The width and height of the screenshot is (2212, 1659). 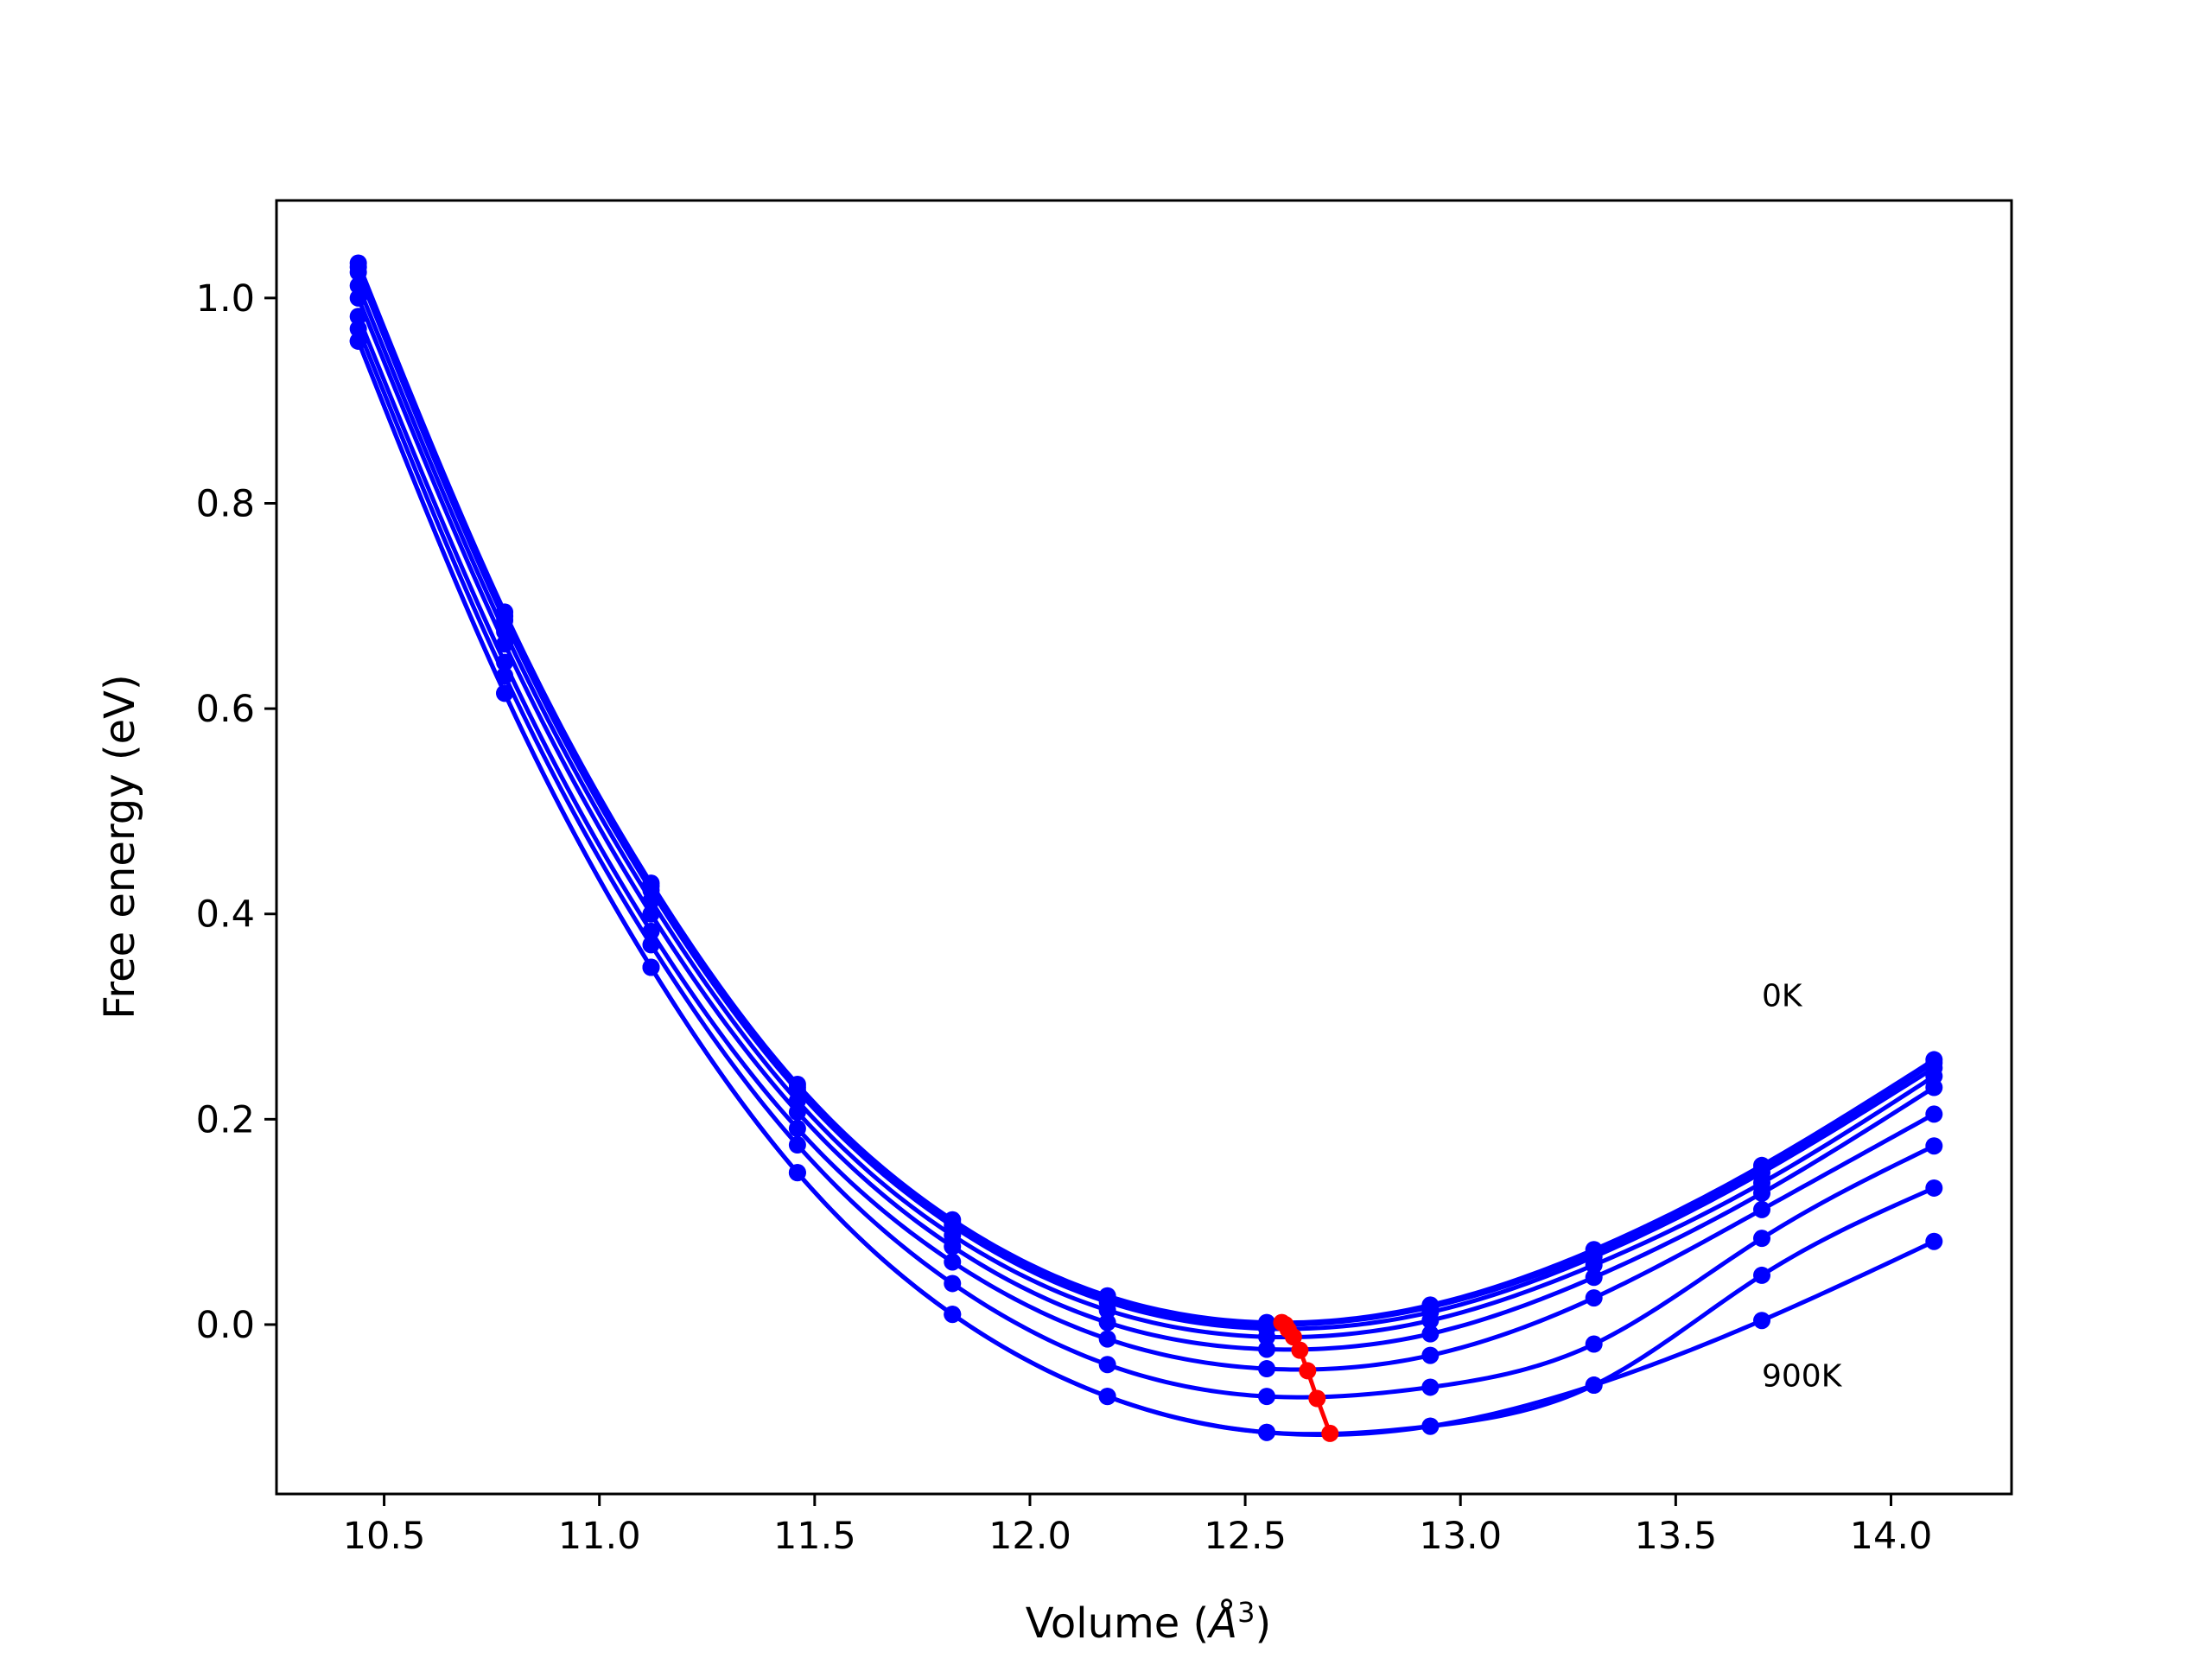 What do you see at coordinates (1138, 1526) in the screenshot?
I see `x-axis-ticks: 10.5 11.0 11.5 12.0 12.5 13.0 13.5 14.0` at bounding box center [1138, 1526].